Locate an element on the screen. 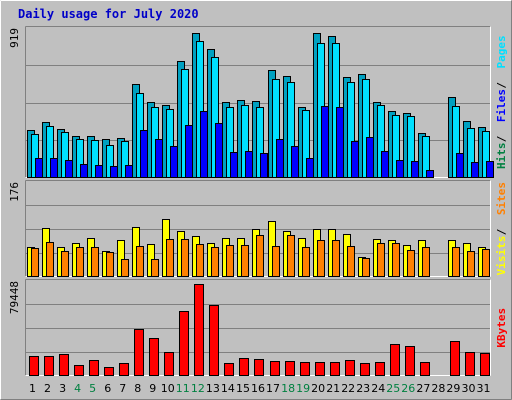 The height and width of the screenshot is (400, 512). x-tick-day-20: 20 is located at coordinates (318, 388).